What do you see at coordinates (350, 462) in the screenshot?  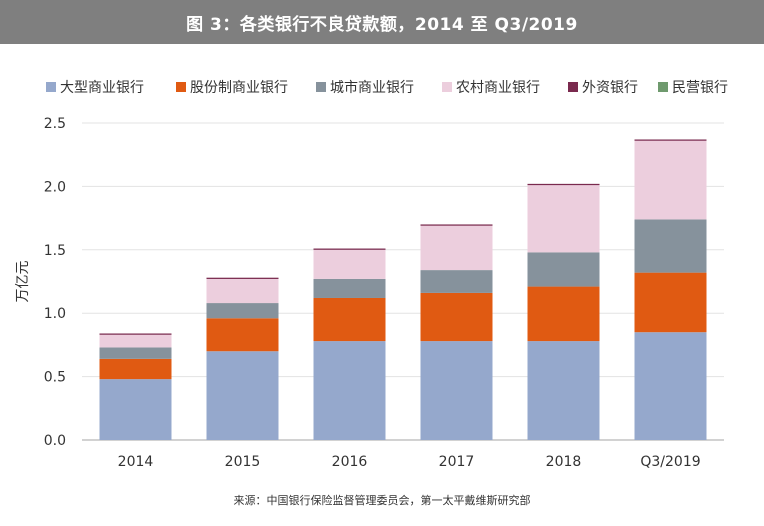 I see `x-tick-label: 2016` at bounding box center [350, 462].